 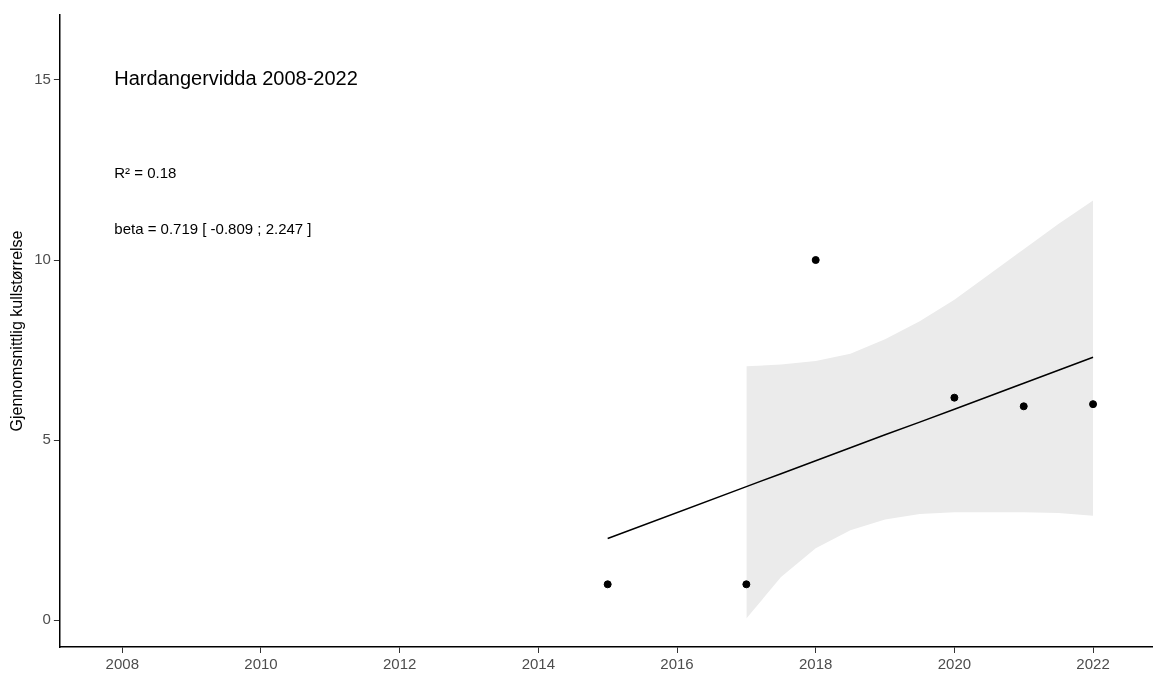 What do you see at coordinates (677, 664) in the screenshot?
I see `x-tick-label: 2016` at bounding box center [677, 664].